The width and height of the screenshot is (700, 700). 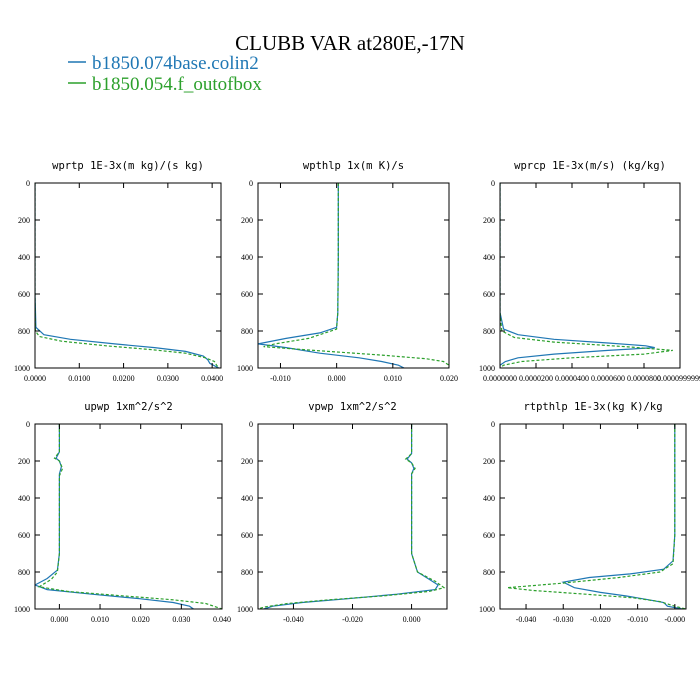 I want to click on x-tick-label: 0.040, so click(x=222, y=619).